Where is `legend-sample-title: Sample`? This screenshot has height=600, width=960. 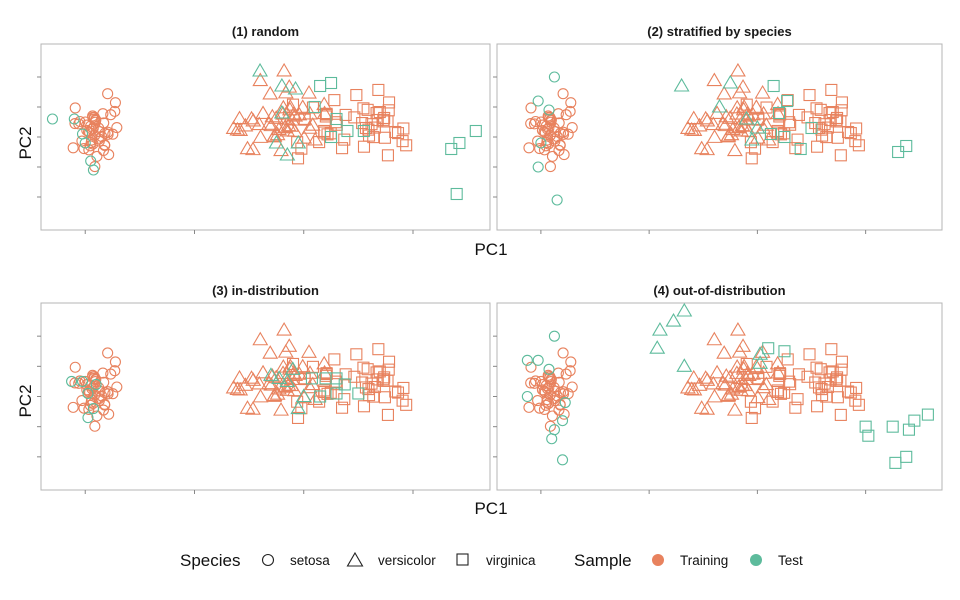
legend-sample-title: Sample is located at coordinates (603, 560).